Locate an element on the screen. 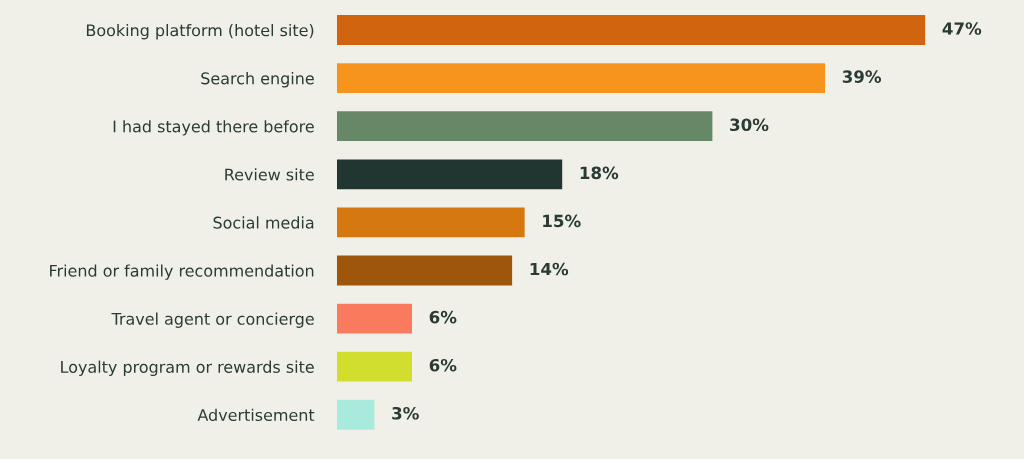 The height and width of the screenshot is (459, 1024). data-label: 15% is located at coordinates (562, 221).